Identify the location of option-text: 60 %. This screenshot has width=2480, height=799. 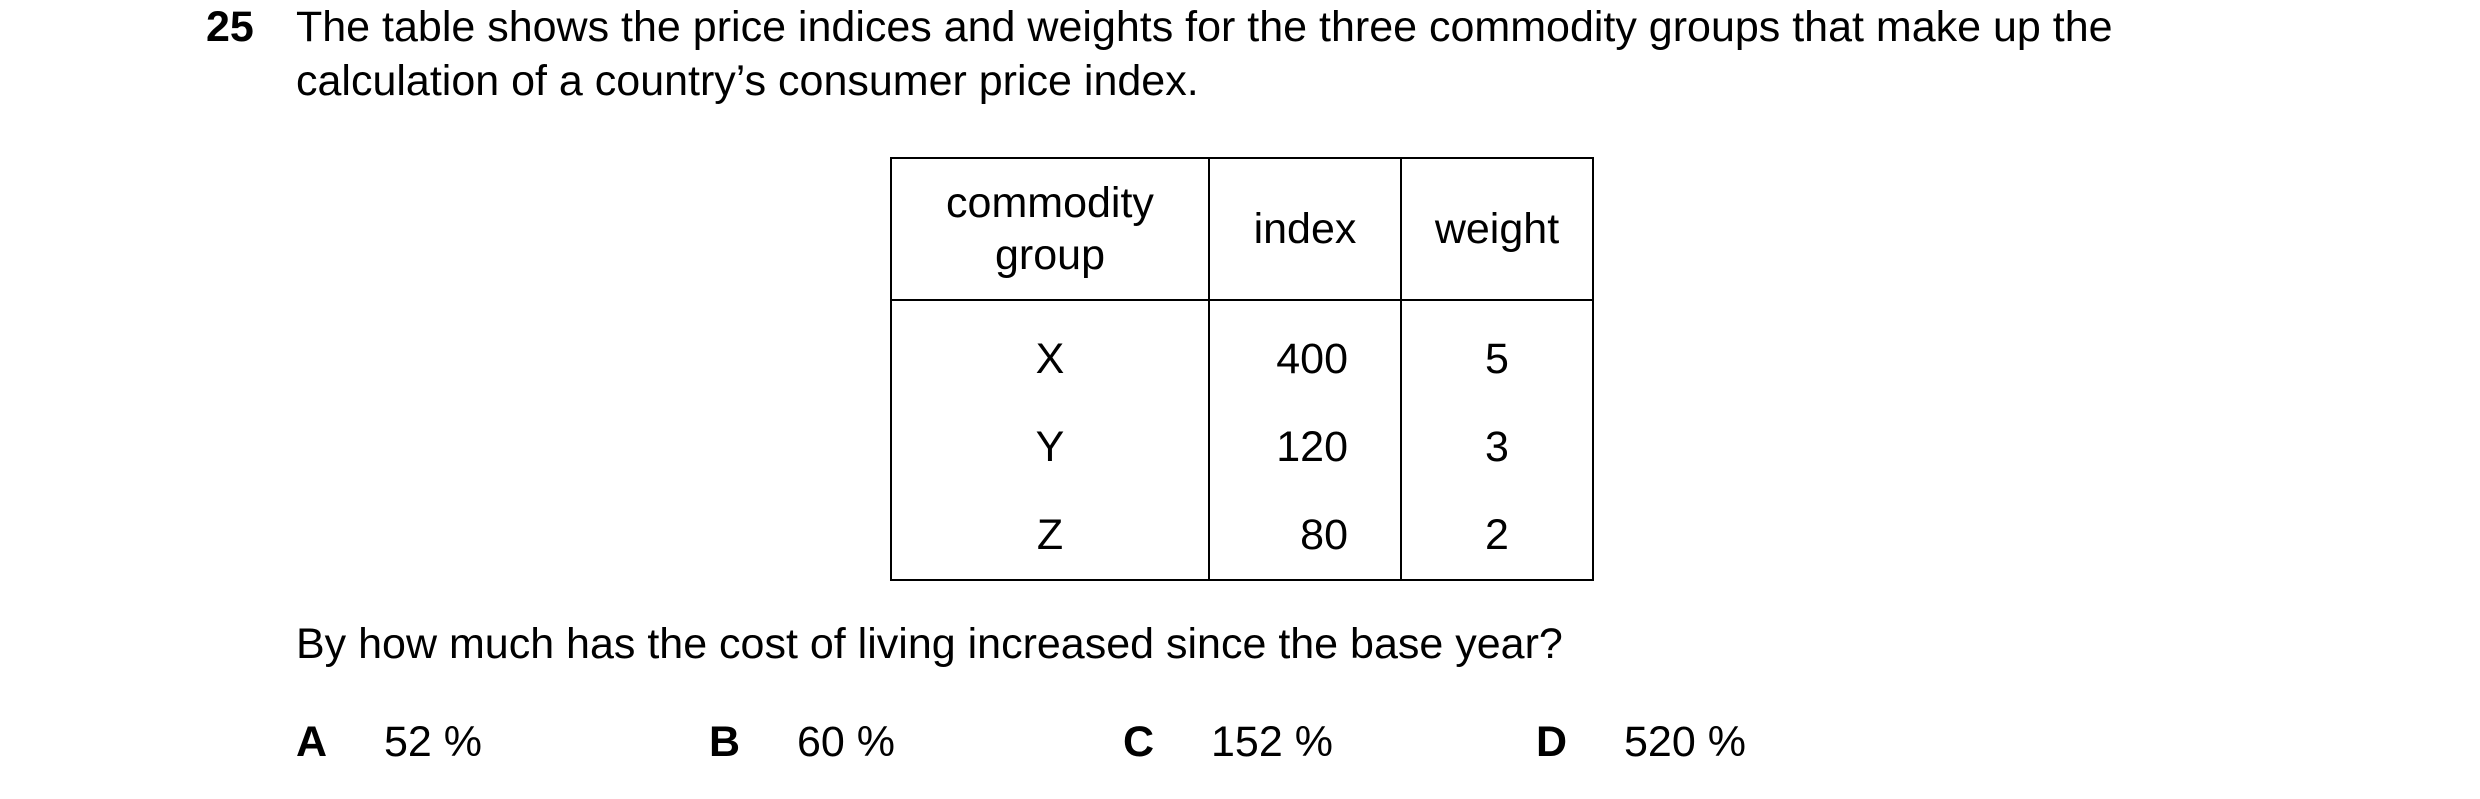
(846, 742).